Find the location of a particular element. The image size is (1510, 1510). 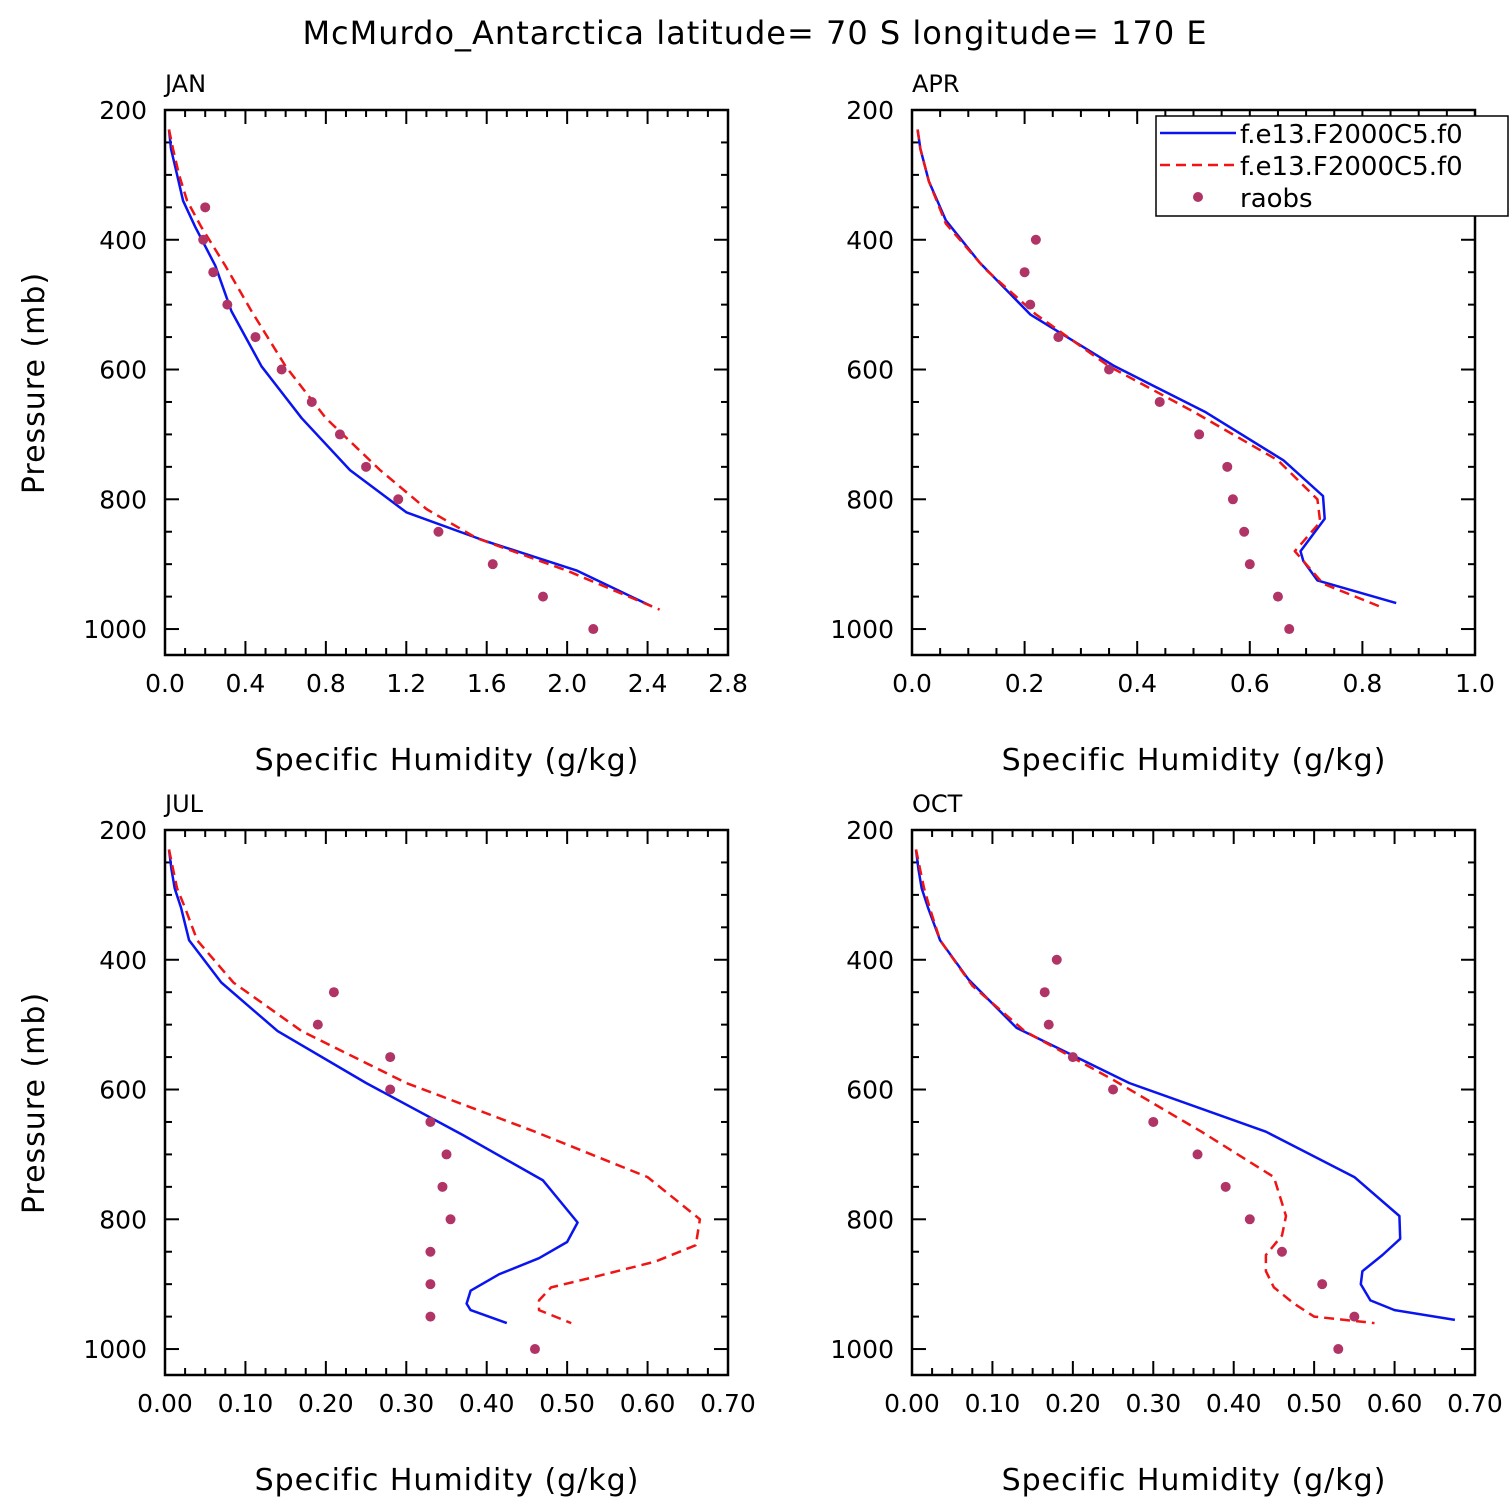

plot-frame-jul is located at coordinates (446, 1102).